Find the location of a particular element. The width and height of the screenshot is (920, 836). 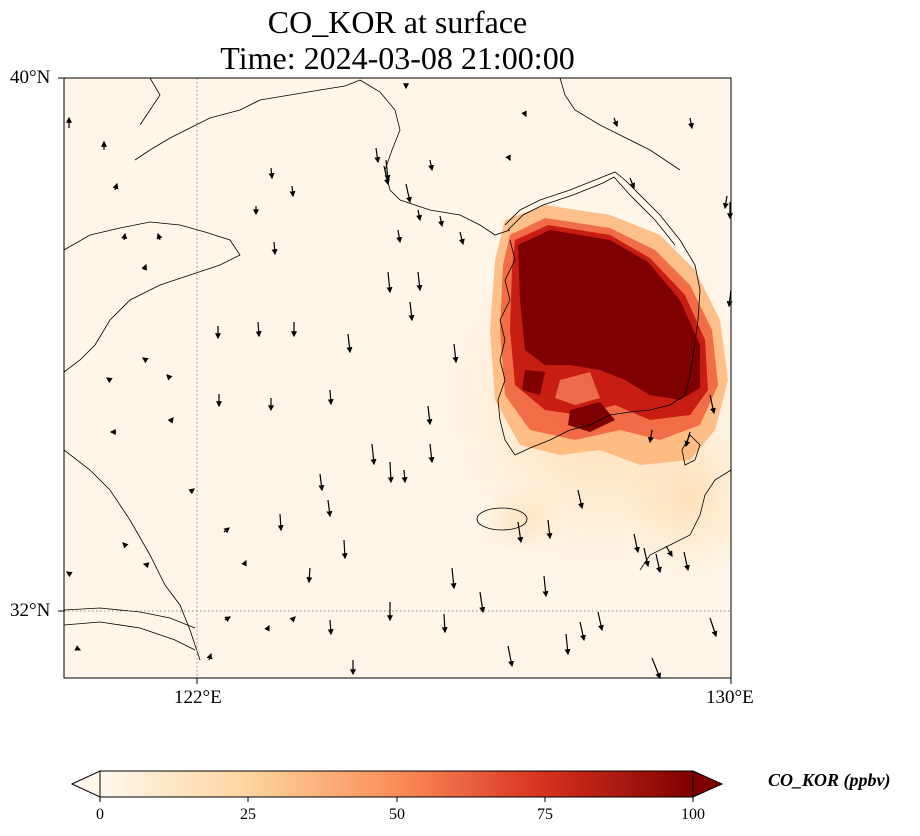

colorbar-extend-max is located at coordinates (708, 784).